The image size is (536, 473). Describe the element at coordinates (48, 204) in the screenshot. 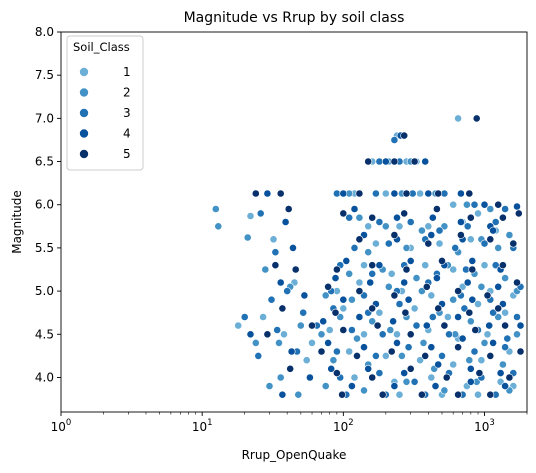

I see `y-axis: 4.0 4.5 5.0 5.5 6.0 6.5 7.0 7.5 8.0` at that location.